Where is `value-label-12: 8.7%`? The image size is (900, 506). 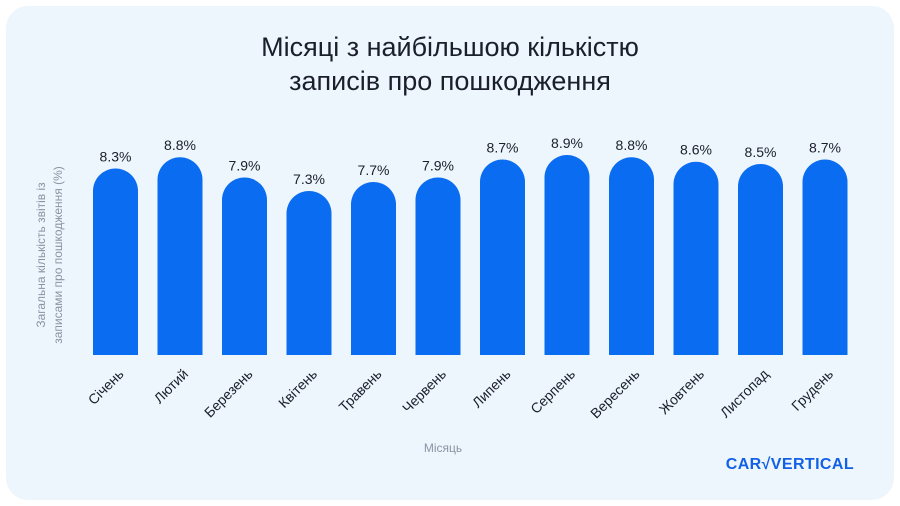
value-label-12: 8.7% is located at coordinates (825, 147).